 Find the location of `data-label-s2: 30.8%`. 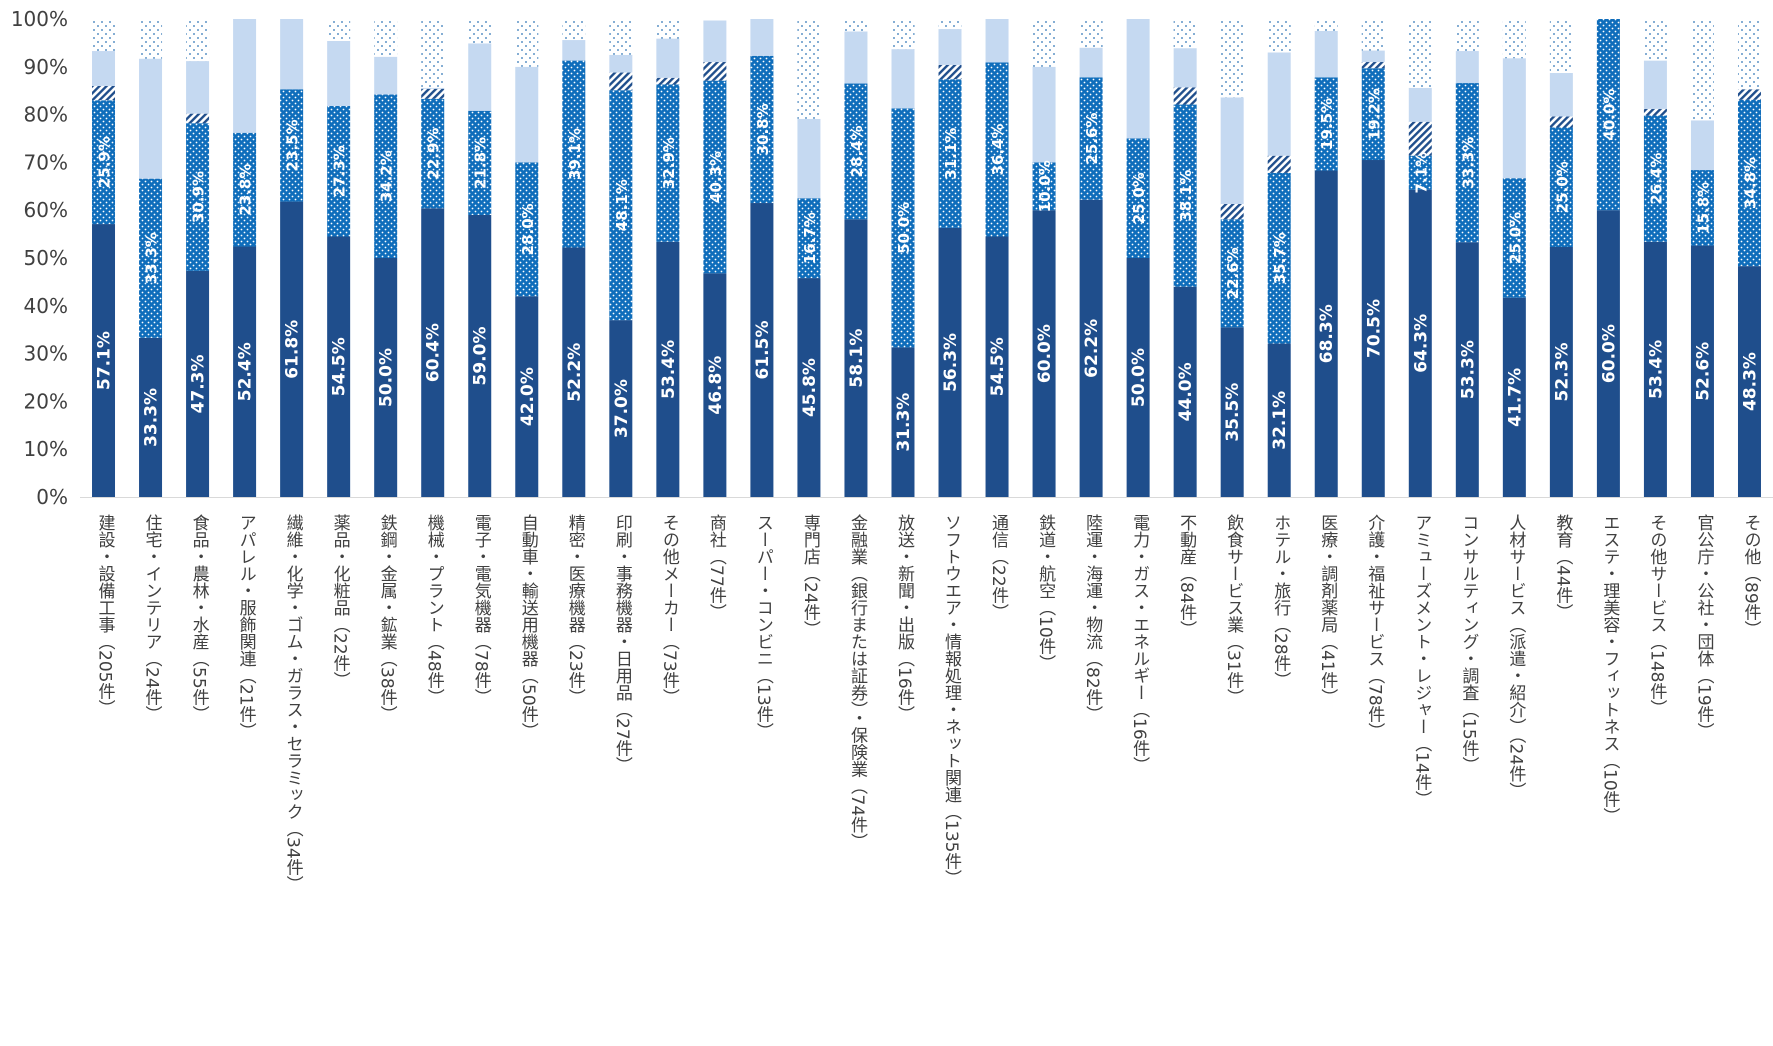

data-label-s2: 30.8% is located at coordinates (763, 129).